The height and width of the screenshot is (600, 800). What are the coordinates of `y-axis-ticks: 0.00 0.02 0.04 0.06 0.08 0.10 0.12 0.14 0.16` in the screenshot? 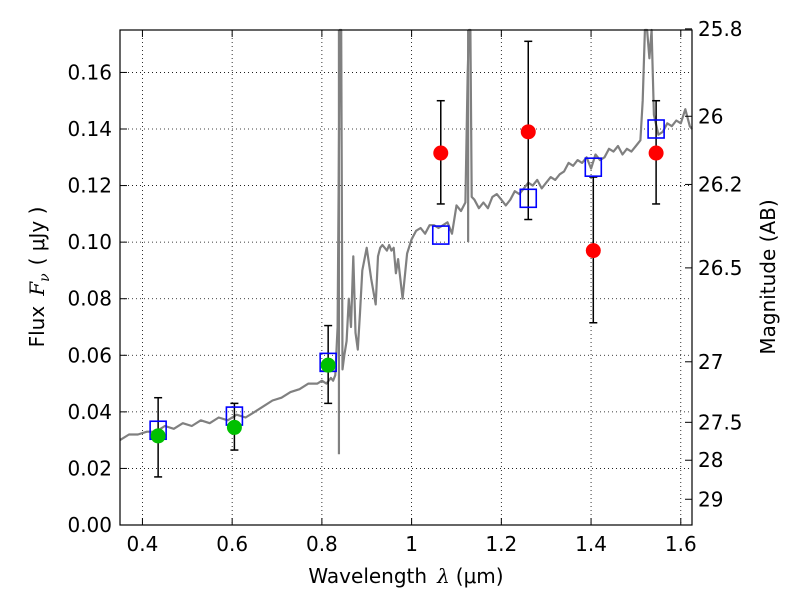 It's located at (97, 298).